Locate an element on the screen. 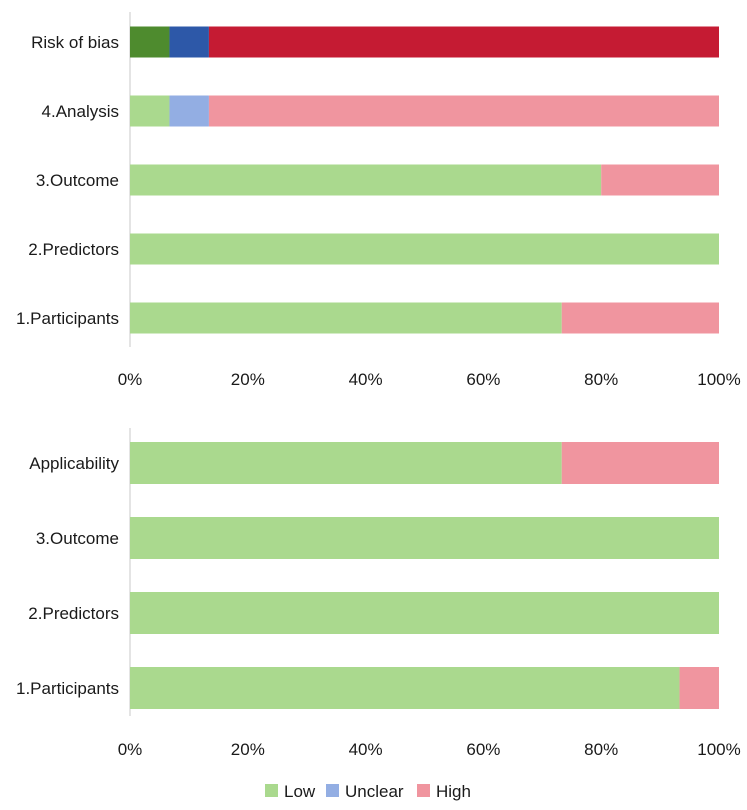 Image resolution: width=747 pixels, height=810 pixels. bar-applicability-high is located at coordinates (640, 463).